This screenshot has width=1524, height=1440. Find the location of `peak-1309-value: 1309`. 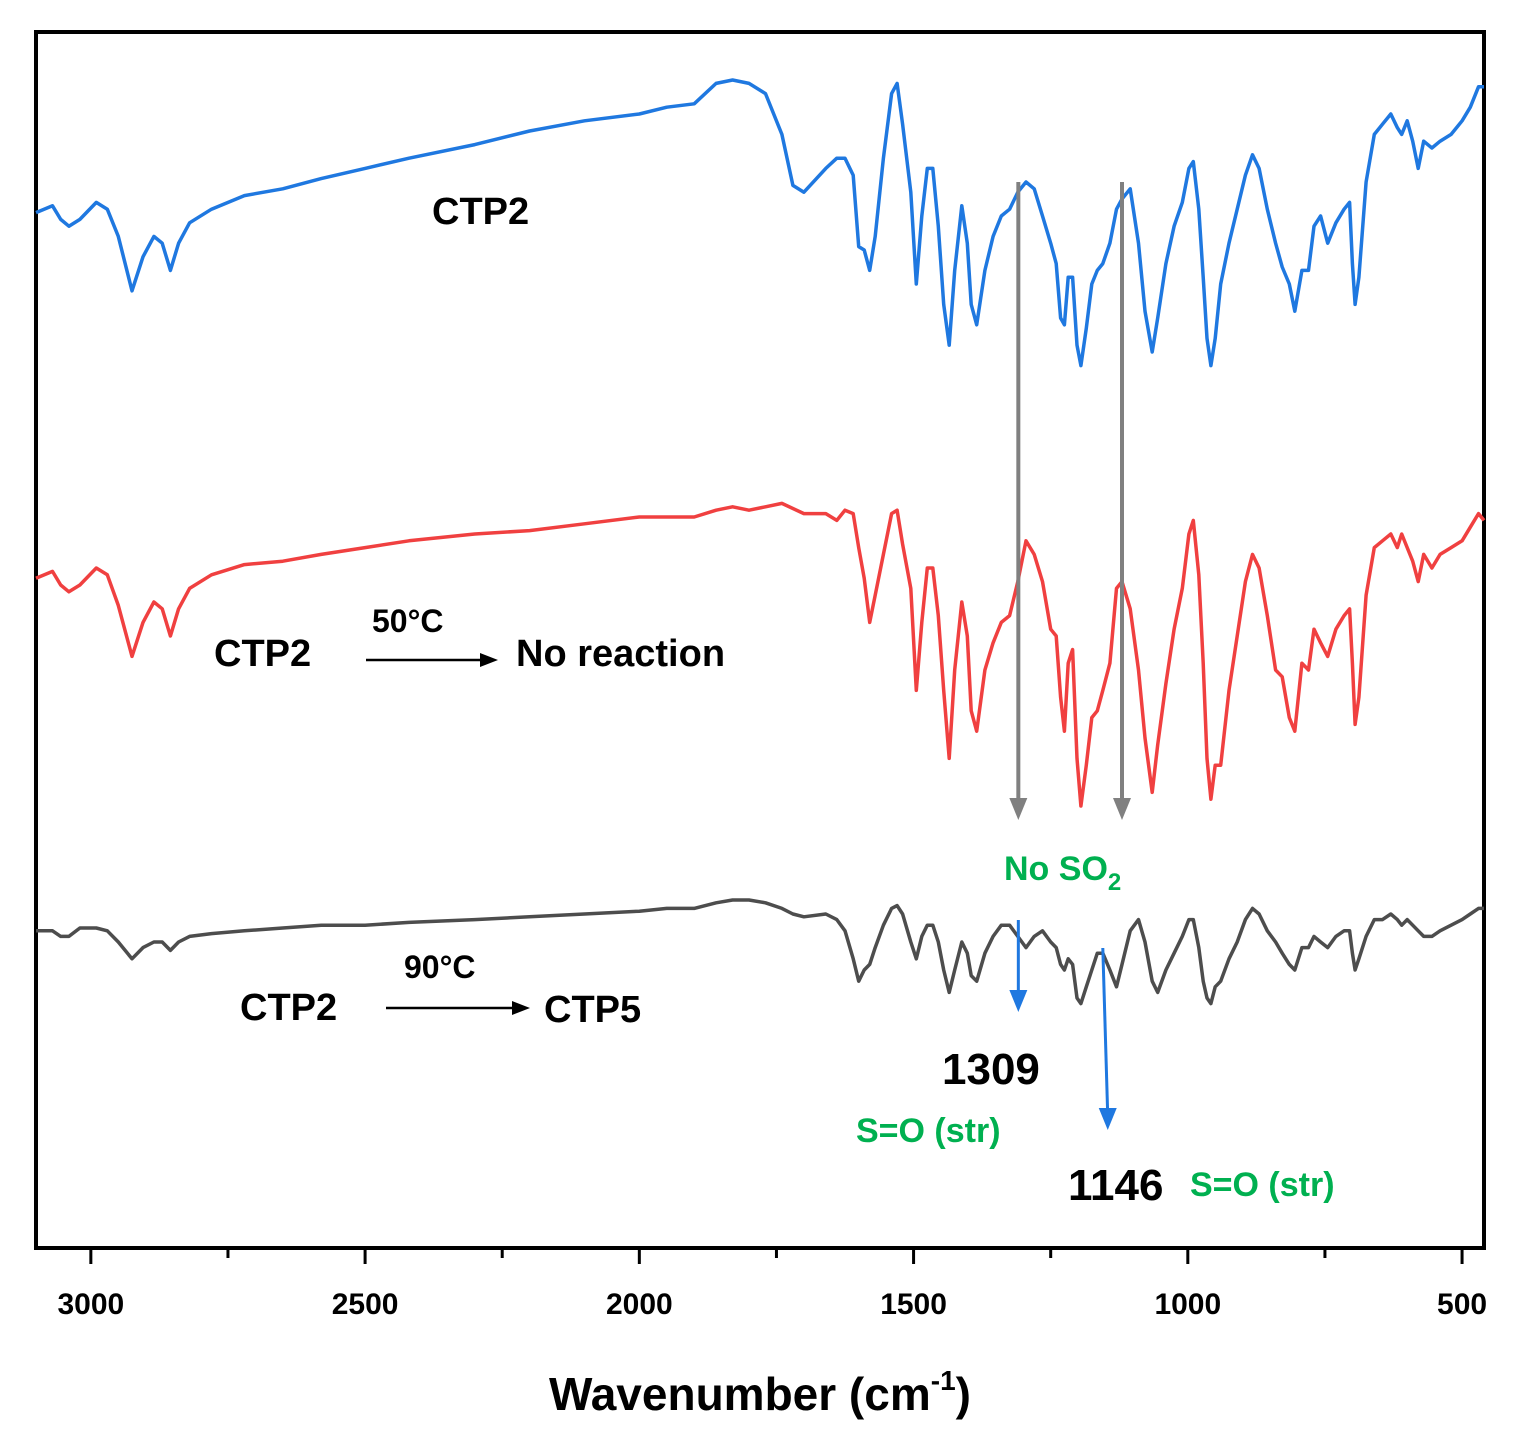

peak-1309-value: 1309 is located at coordinates (991, 1069).